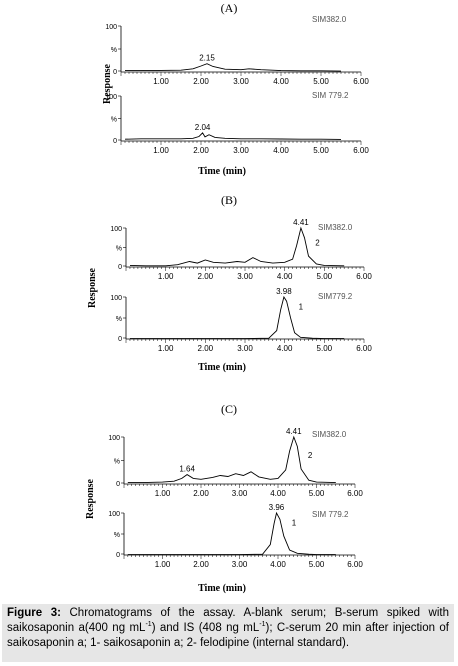 The image size is (458, 666). I want to click on retention-time-label: 2.15, so click(207, 58).